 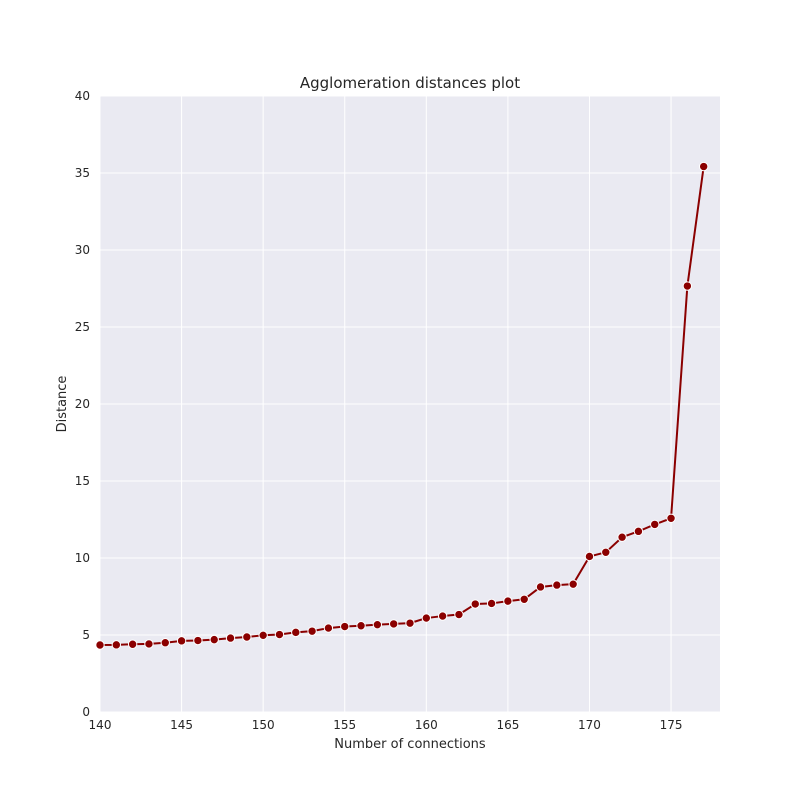 What do you see at coordinates (86, 712) in the screenshot?
I see `y-tick-label: 0` at bounding box center [86, 712].